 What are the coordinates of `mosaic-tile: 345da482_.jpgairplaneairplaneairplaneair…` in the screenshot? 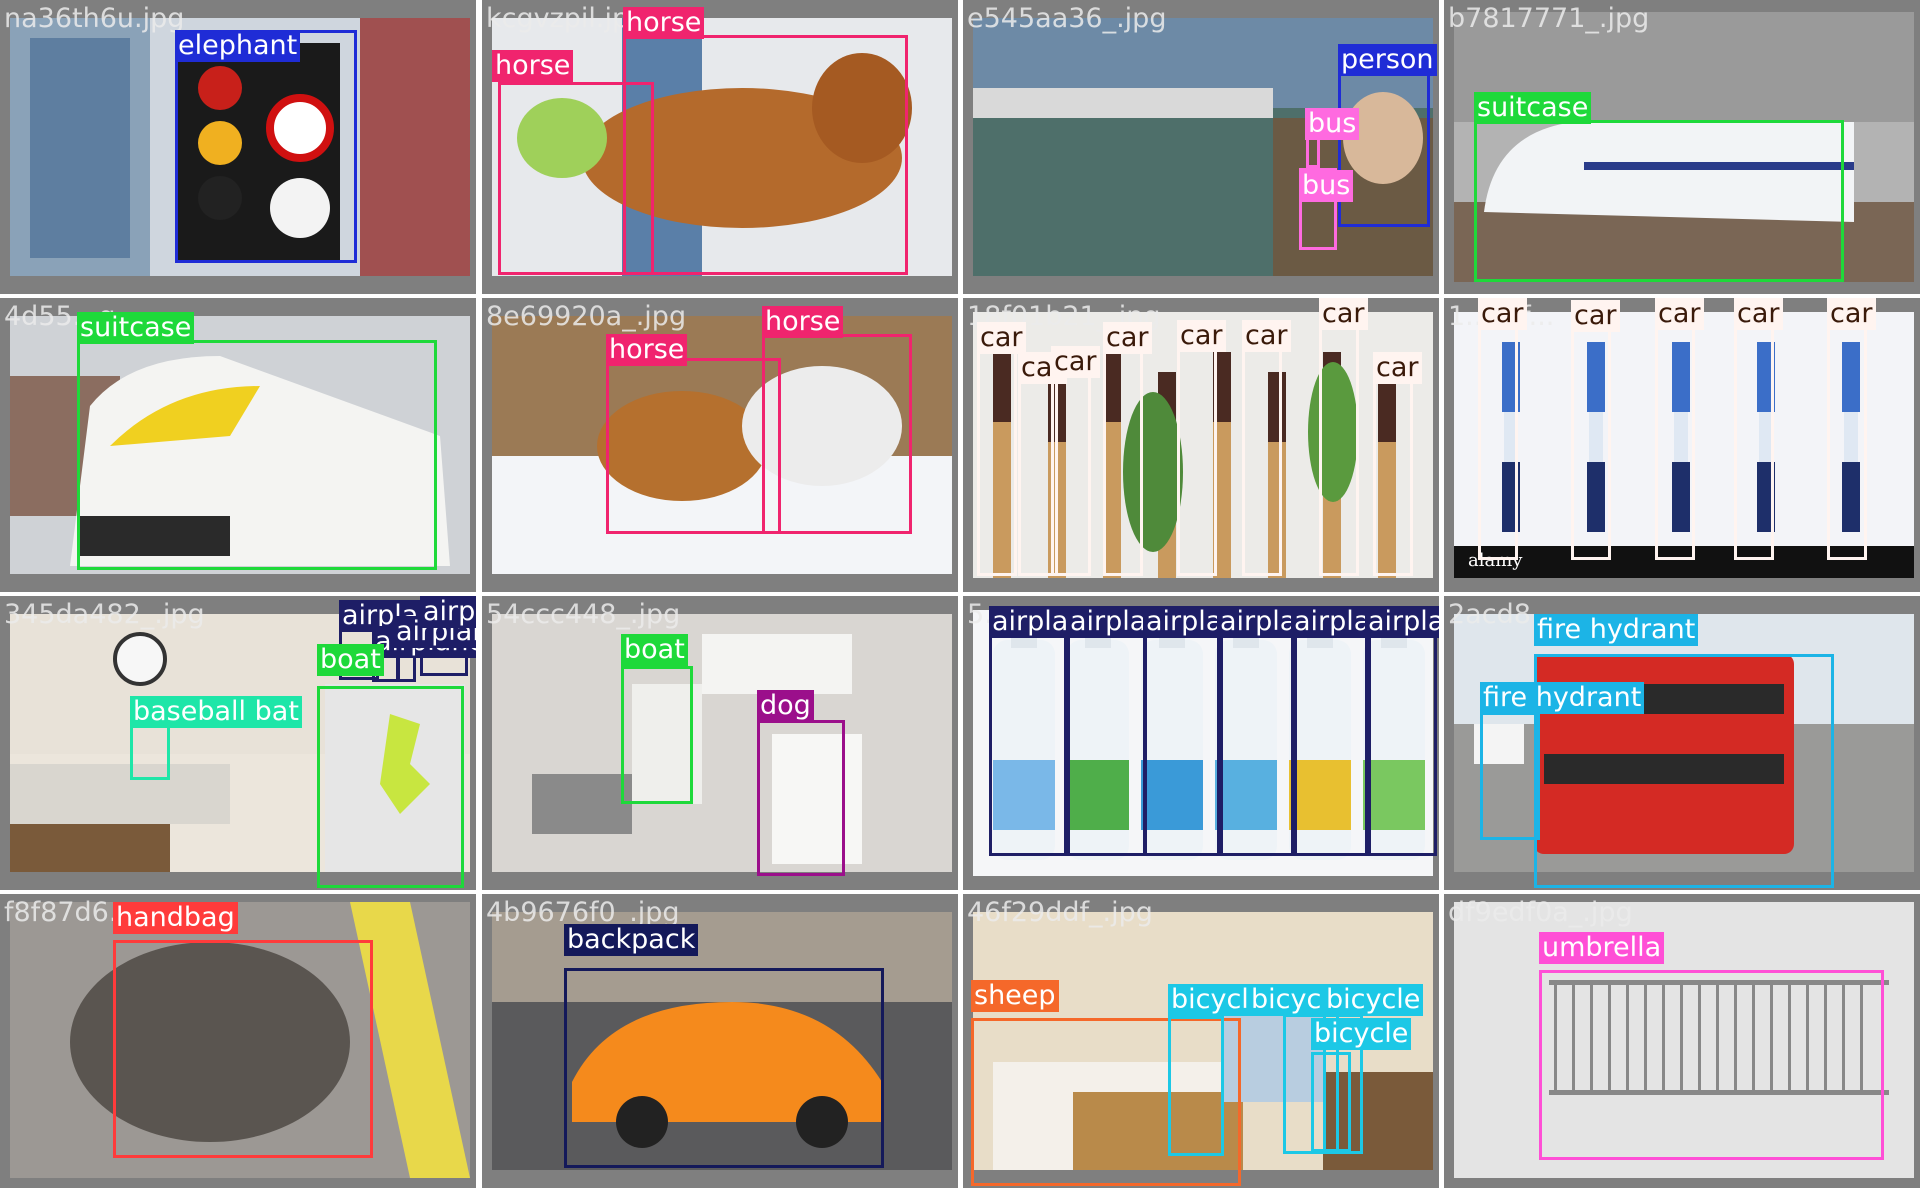 It's located at (238, 743).